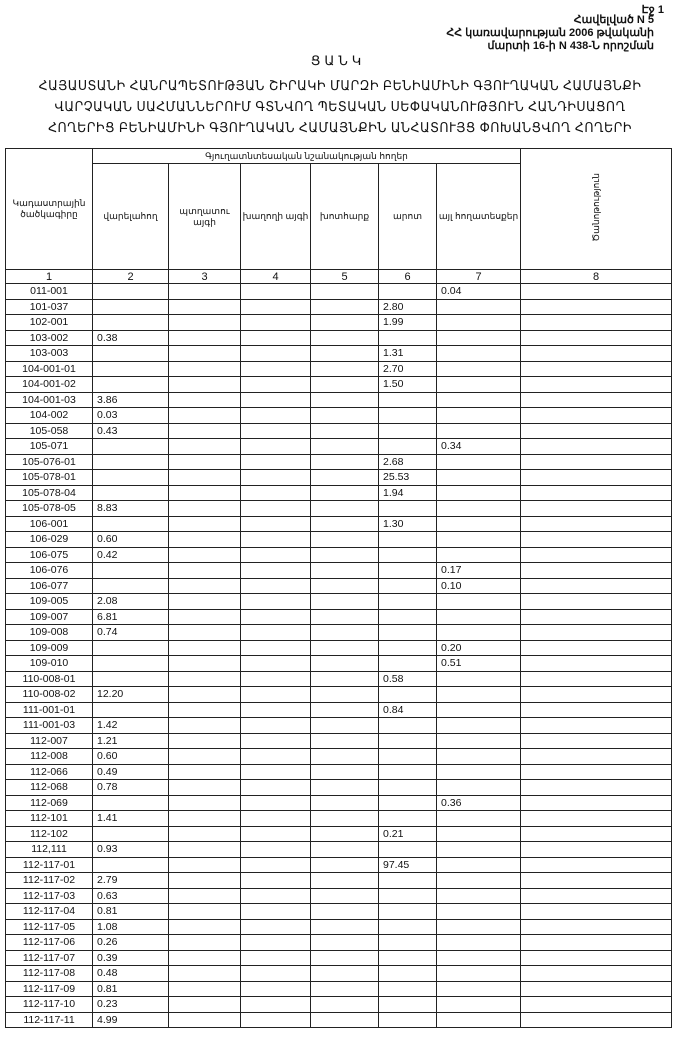 This screenshot has height=1051, width=676. I want to click on cadastral-code: 112-117-02, so click(49, 880).